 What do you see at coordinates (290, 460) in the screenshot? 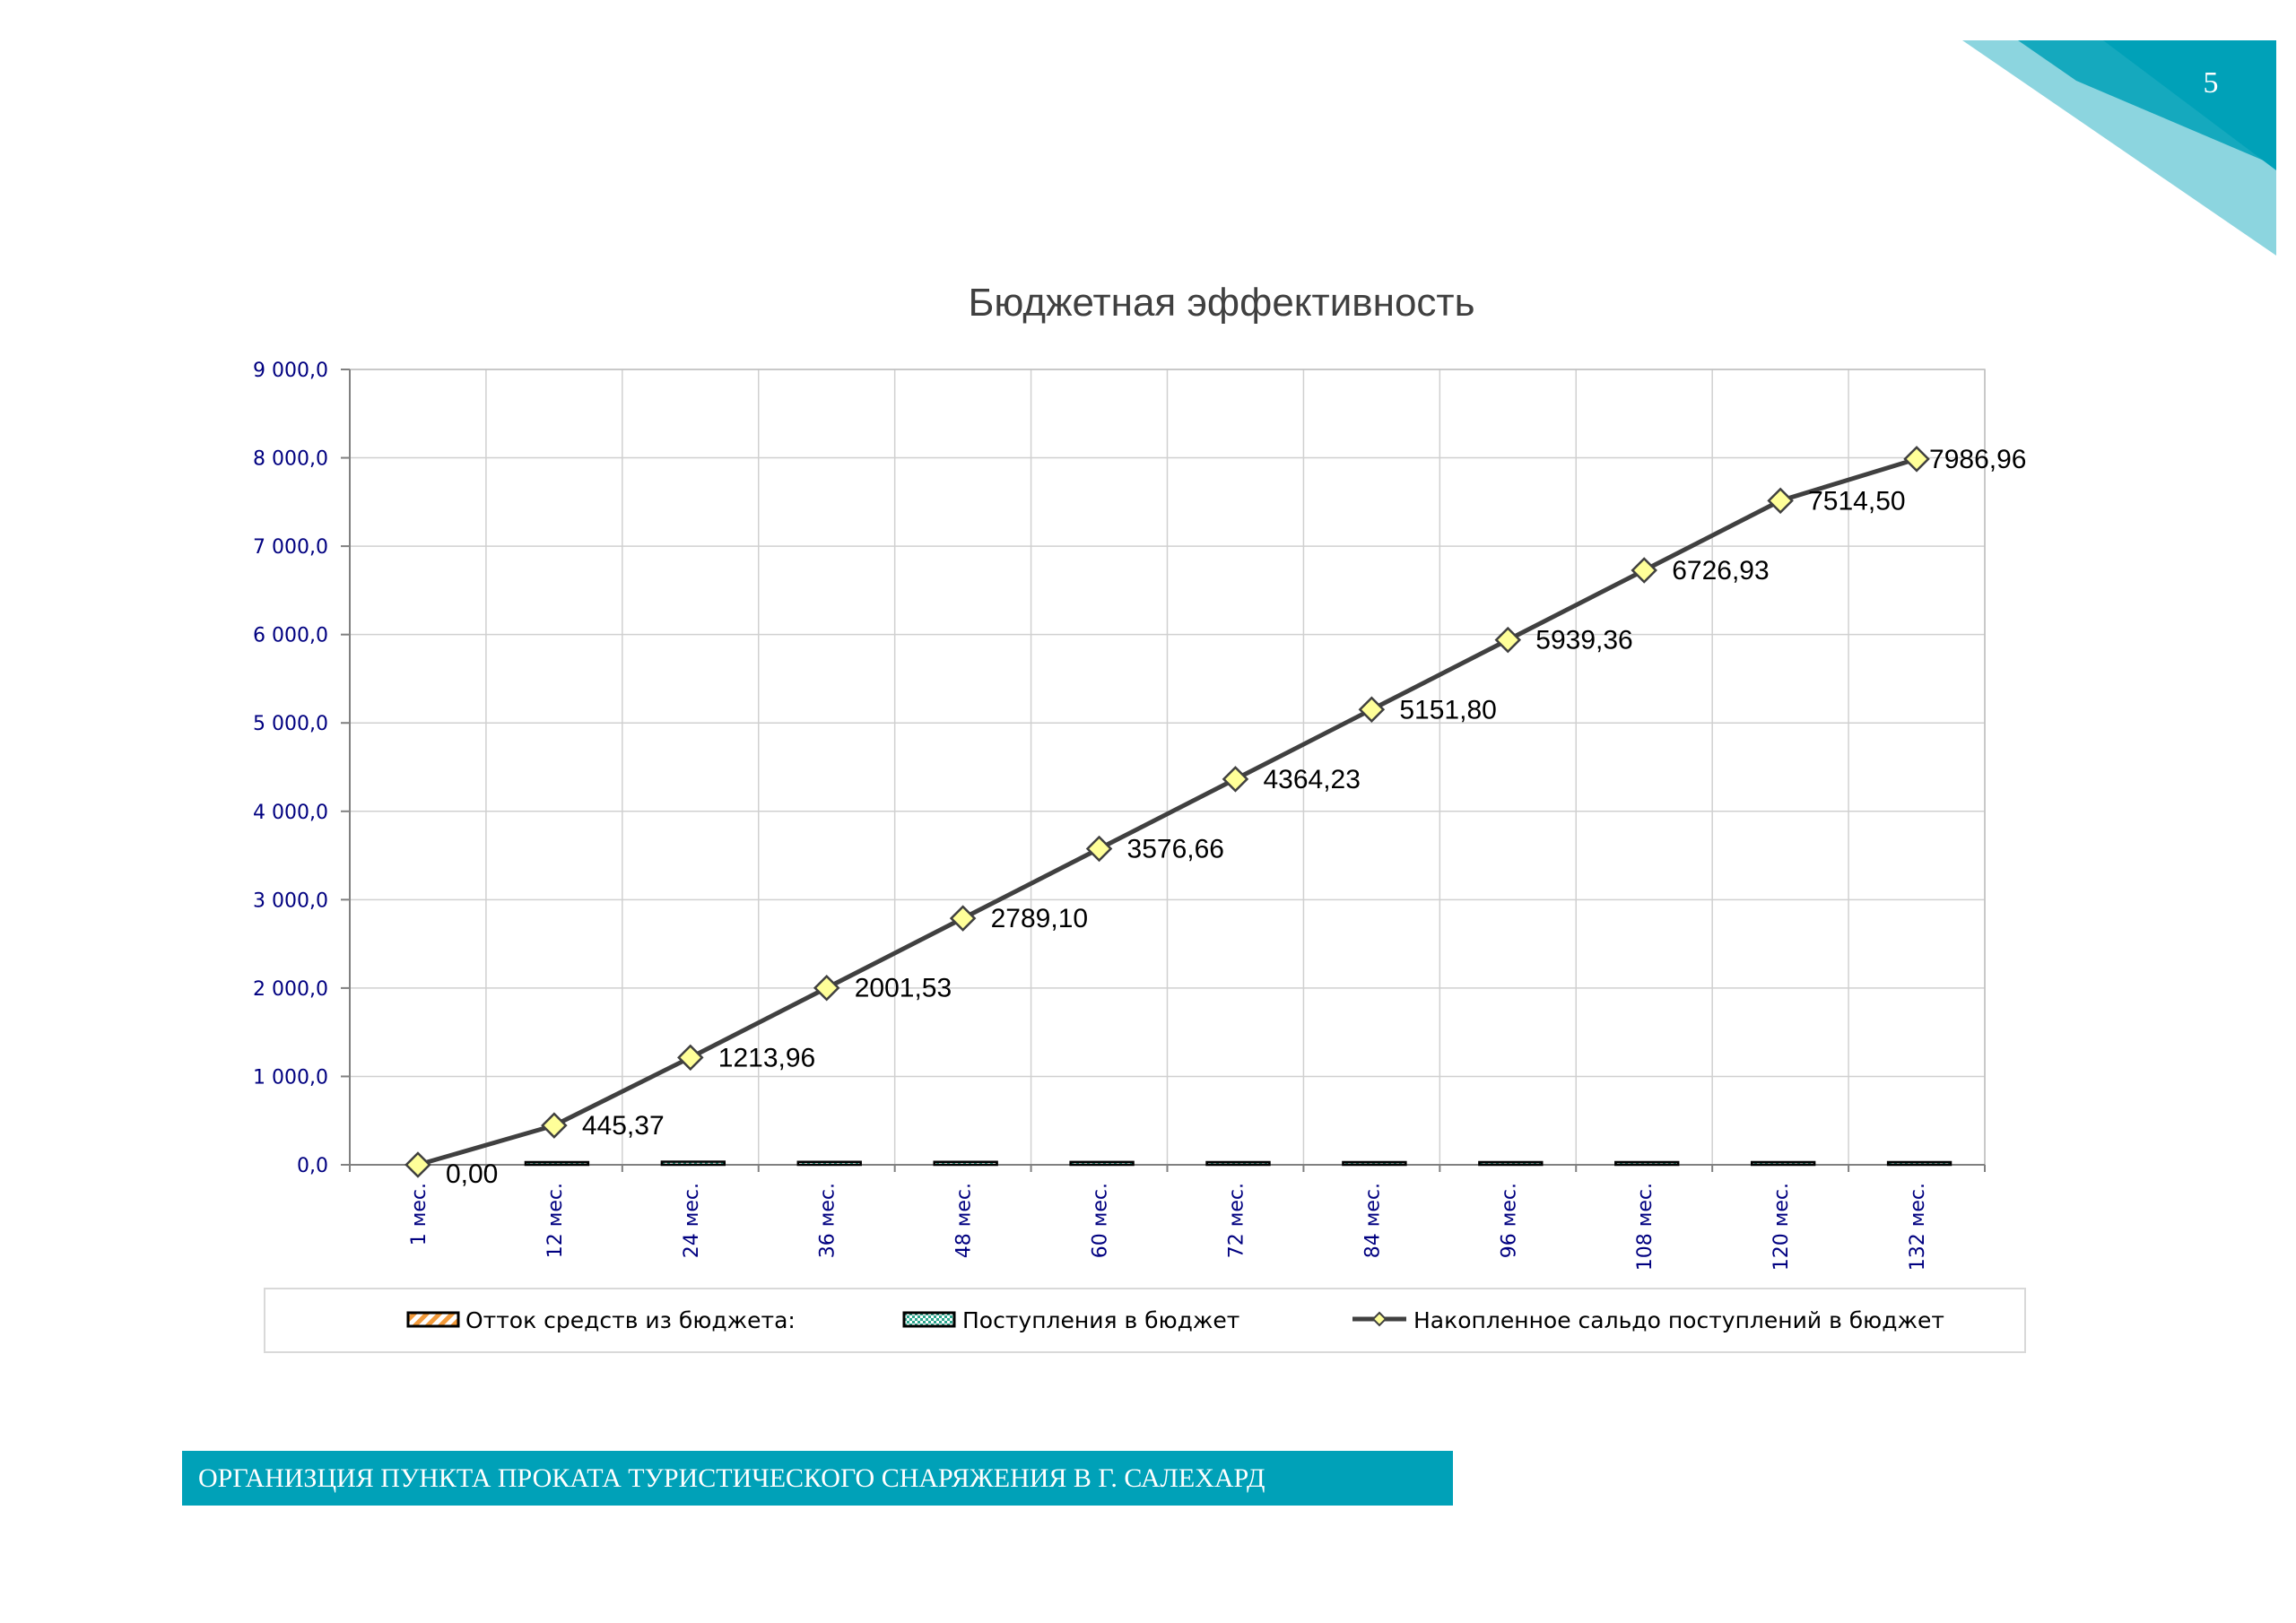
I see `y-tick-label: 8 000,0` at bounding box center [290, 460].